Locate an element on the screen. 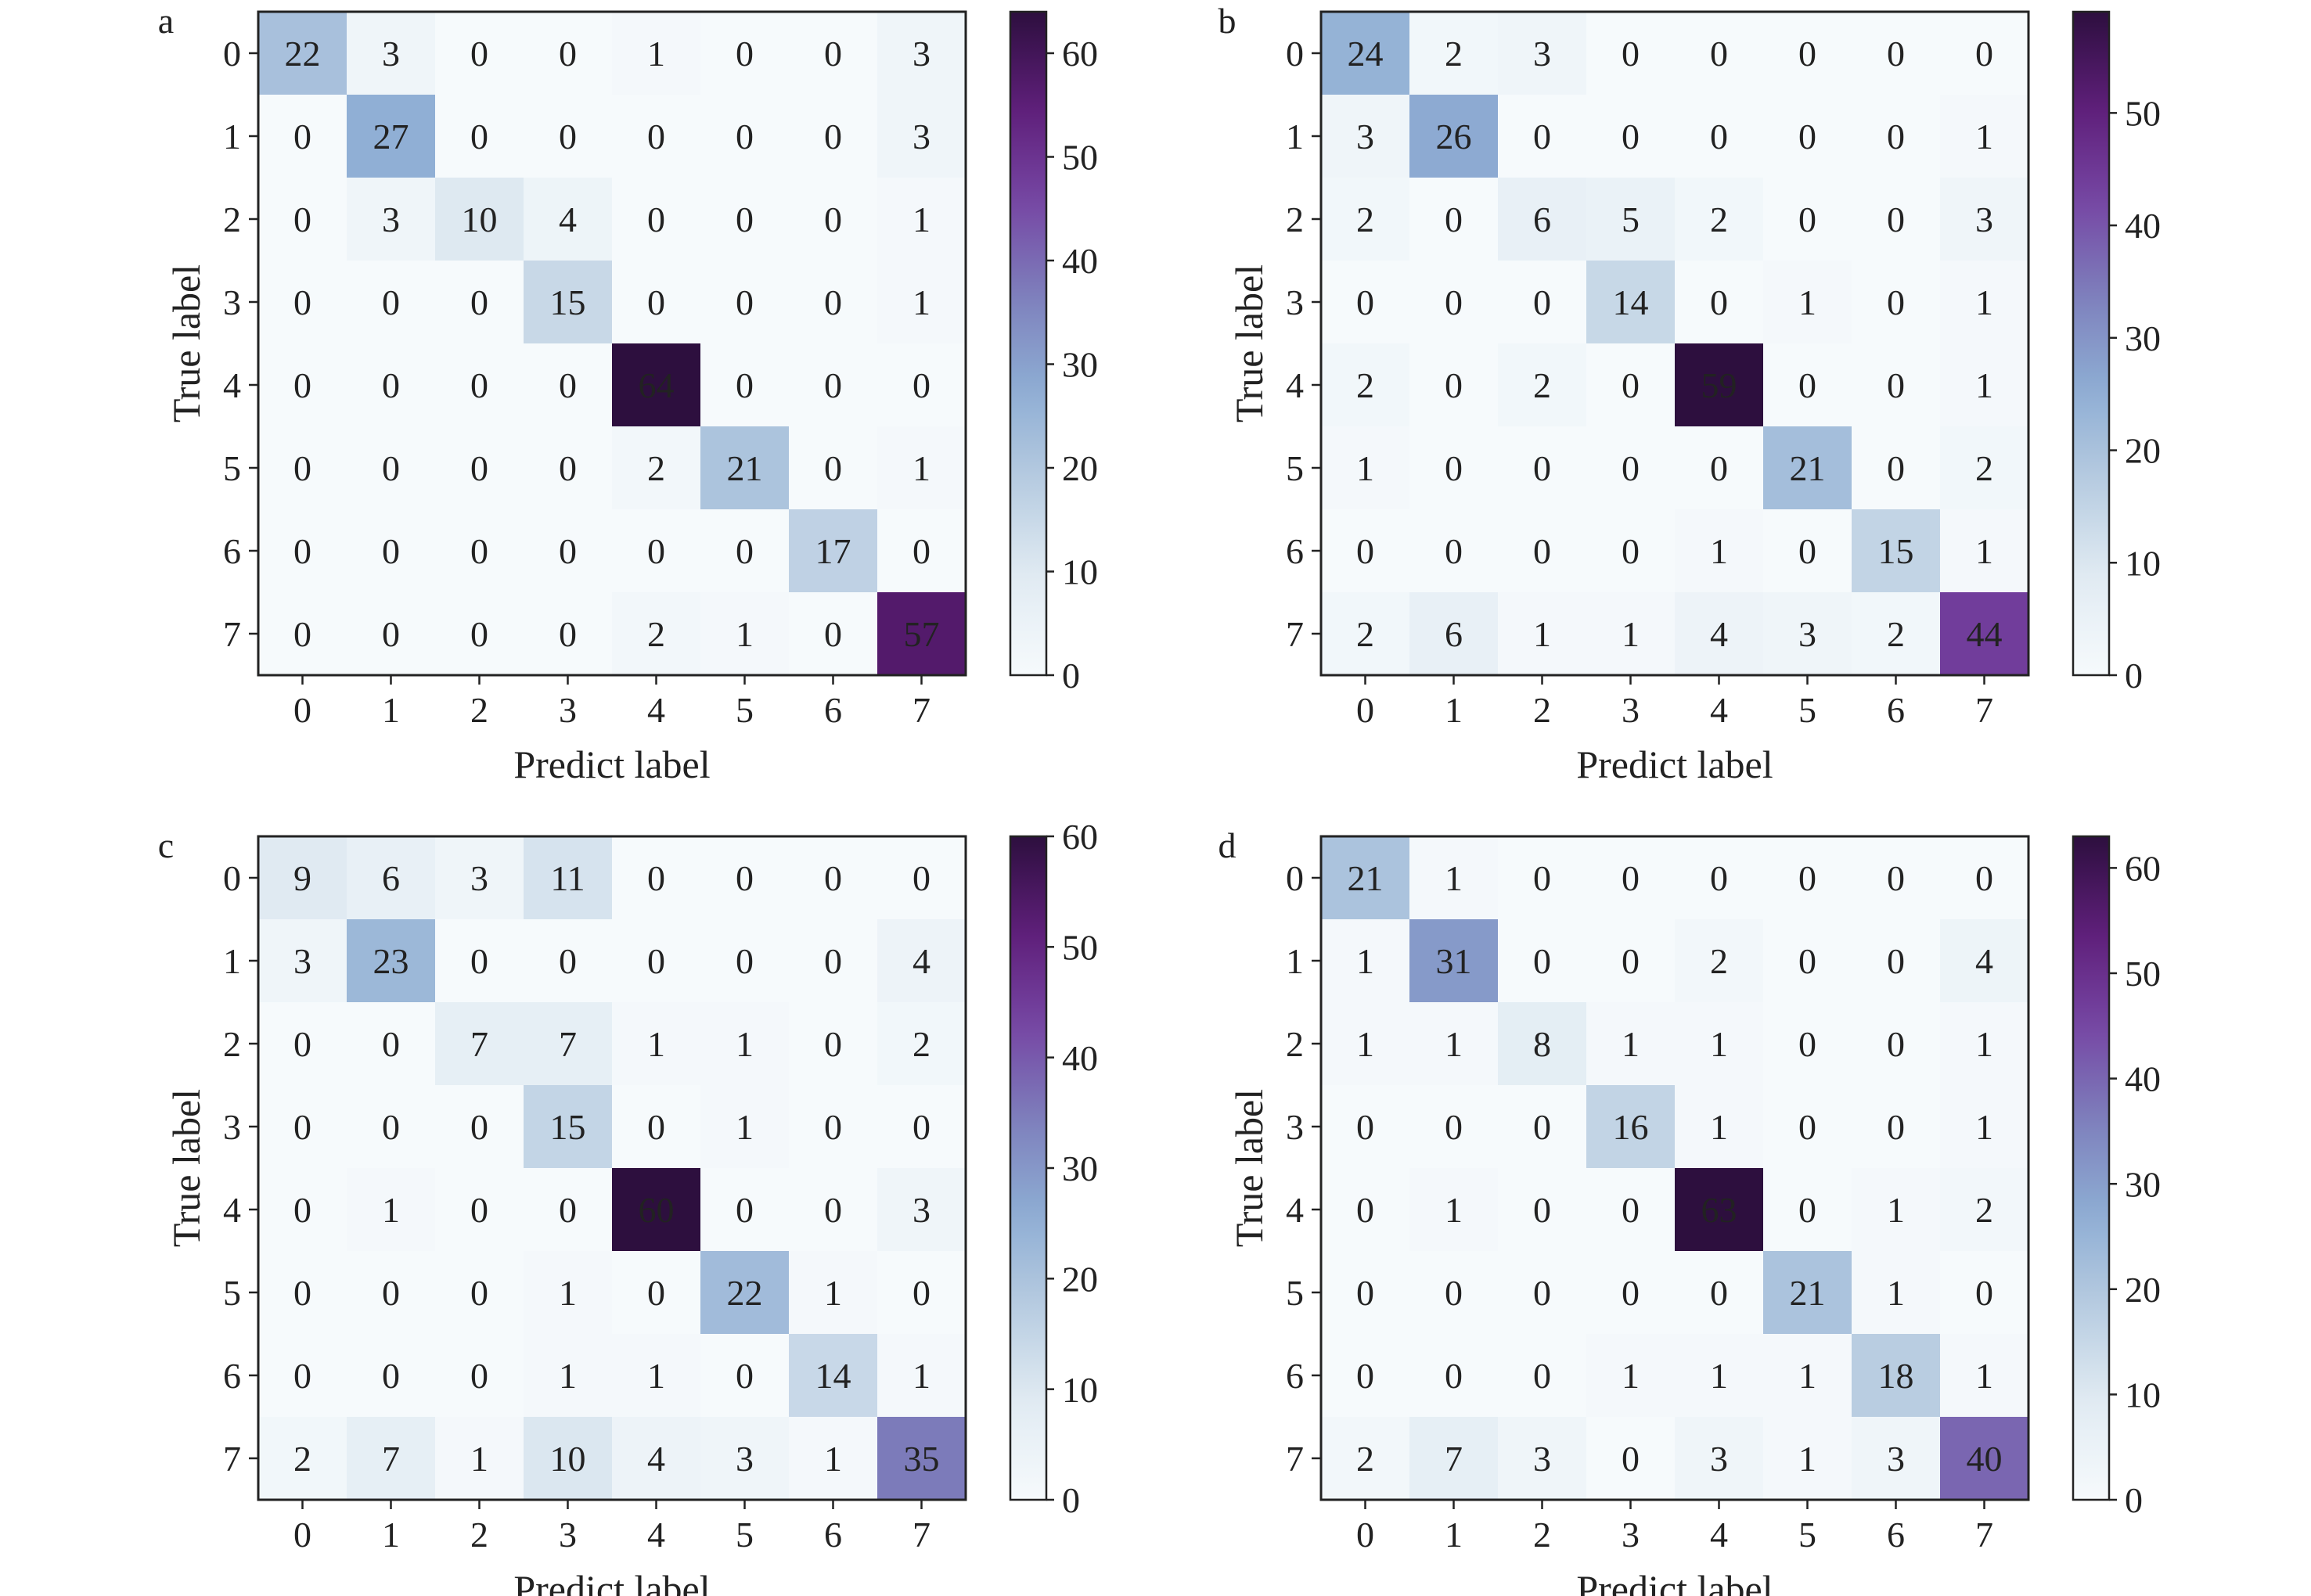  y-tick-label: 3 is located at coordinates (1295, 302).